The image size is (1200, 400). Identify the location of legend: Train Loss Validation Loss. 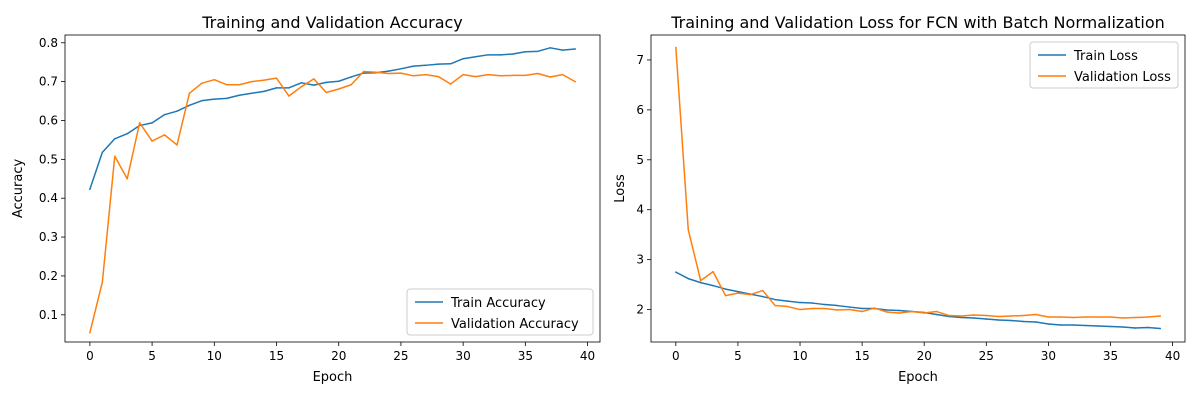
(1104, 65).